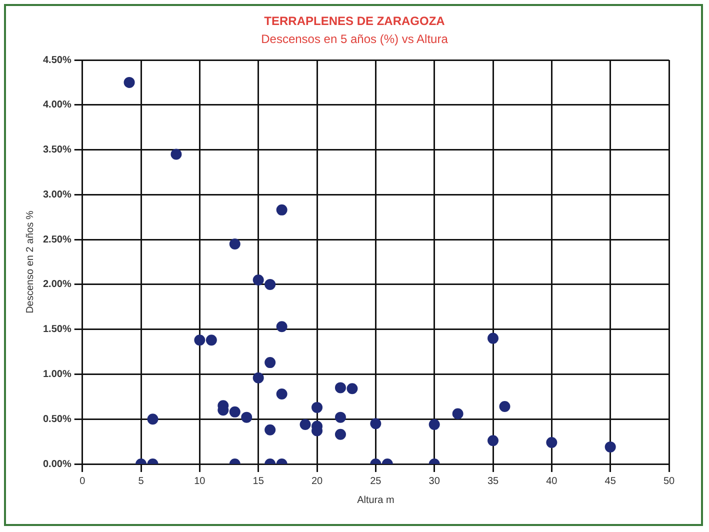  Describe the element at coordinates (30, 262) in the screenshot. I see `y-axis-title: Descenso en 2 años %` at that location.